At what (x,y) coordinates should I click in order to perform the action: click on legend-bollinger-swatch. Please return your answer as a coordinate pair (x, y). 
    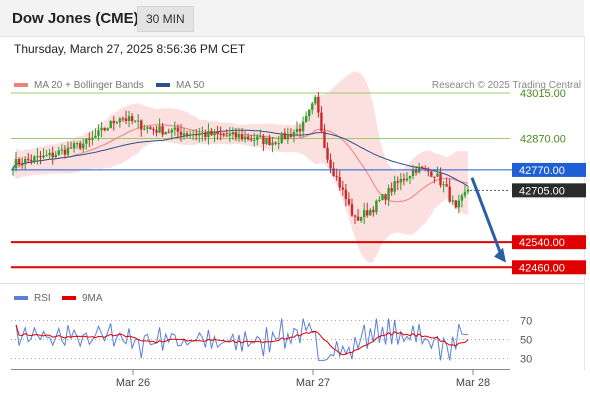
    Looking at the image, I should click on (21, 85).